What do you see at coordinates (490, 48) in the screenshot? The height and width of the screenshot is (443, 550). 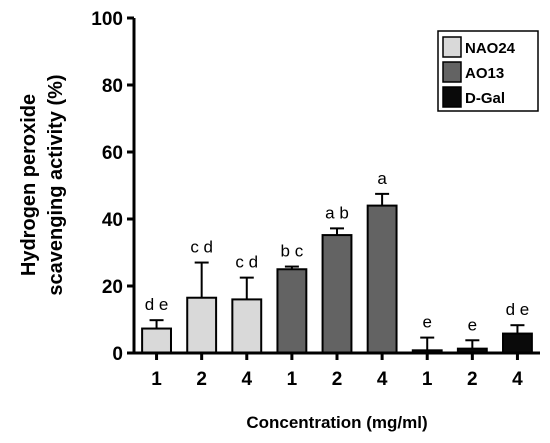 I see `legend-label: NAO24` at bounding box center [490, 48].